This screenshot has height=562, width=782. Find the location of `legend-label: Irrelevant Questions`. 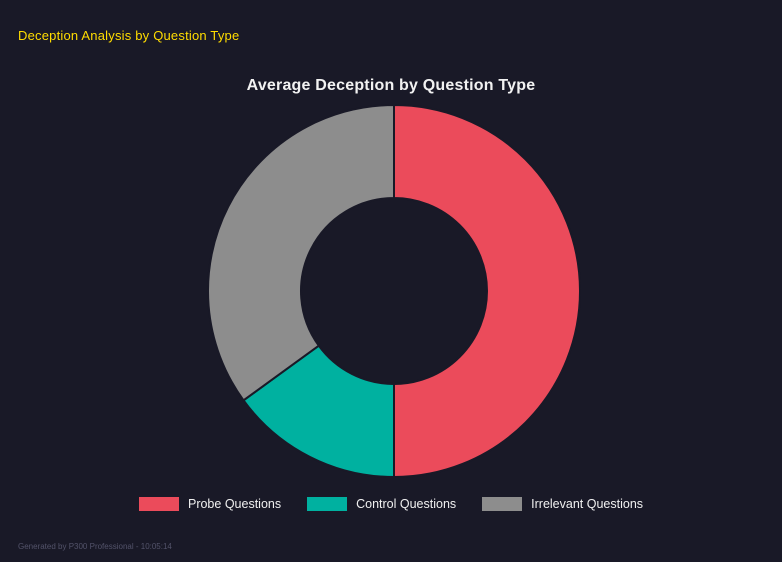

legend-label: Irrelevant Questions is located at coordinates (587, 504).